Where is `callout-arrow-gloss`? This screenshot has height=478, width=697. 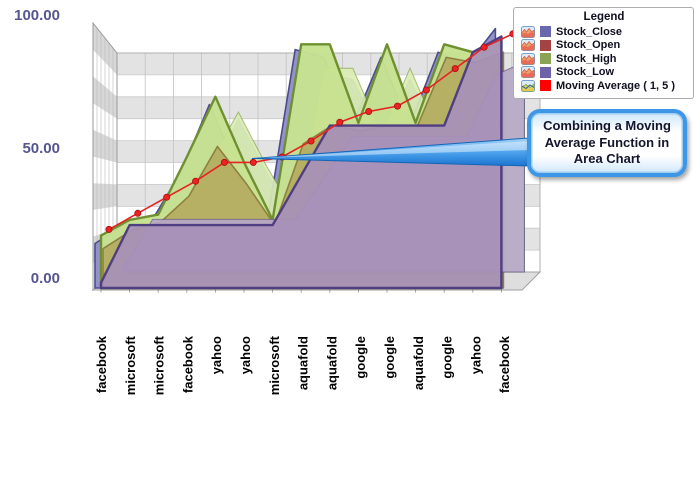 callout-arrow-gloss is located at coordinates (393, 149).